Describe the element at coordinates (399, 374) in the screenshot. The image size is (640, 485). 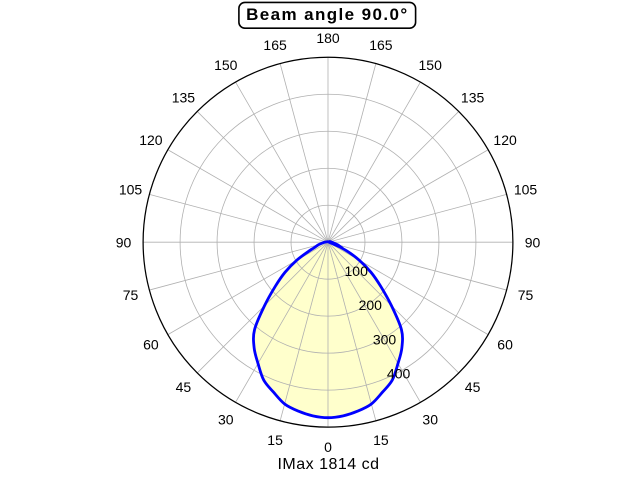
I see `svg-text: 400` at that location.